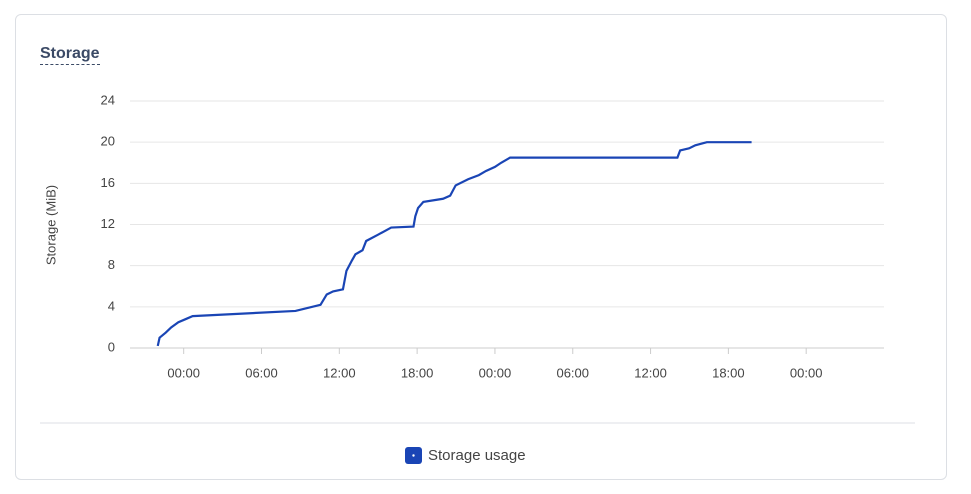 This screenshot has height=494, width=971. I want to click on y-tick-label: 4, so click(111, 305).